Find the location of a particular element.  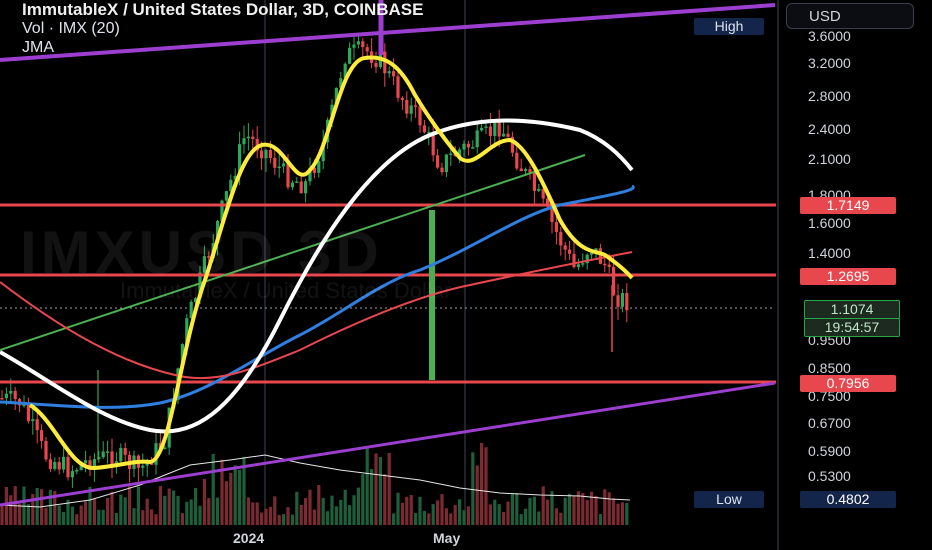

price-axis-label: 2.8000 is located at coordinates (829, 96).